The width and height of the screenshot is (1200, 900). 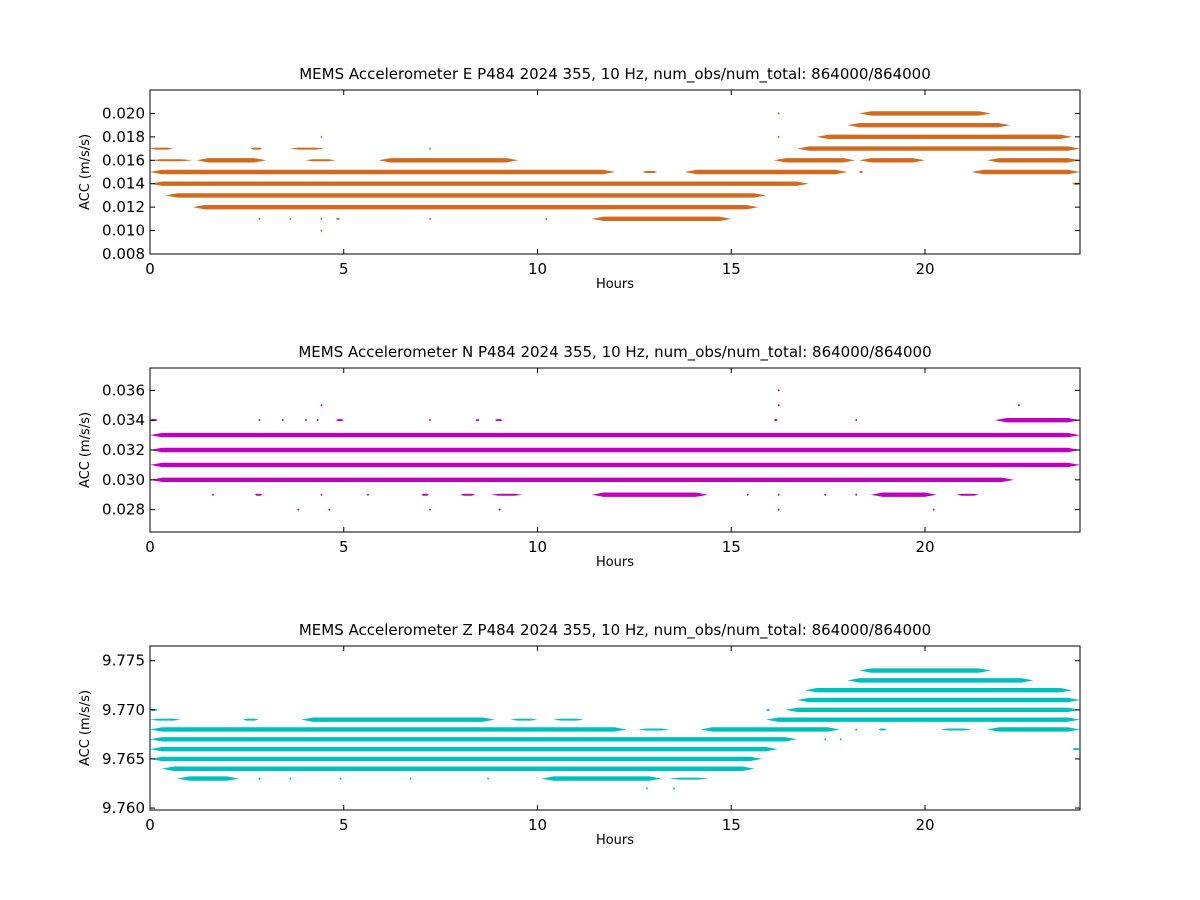 What do you see at coordinates (123, 254) in the screenshot?
I see `y-tick-label: 0.008` at bounding box center [123, 254].